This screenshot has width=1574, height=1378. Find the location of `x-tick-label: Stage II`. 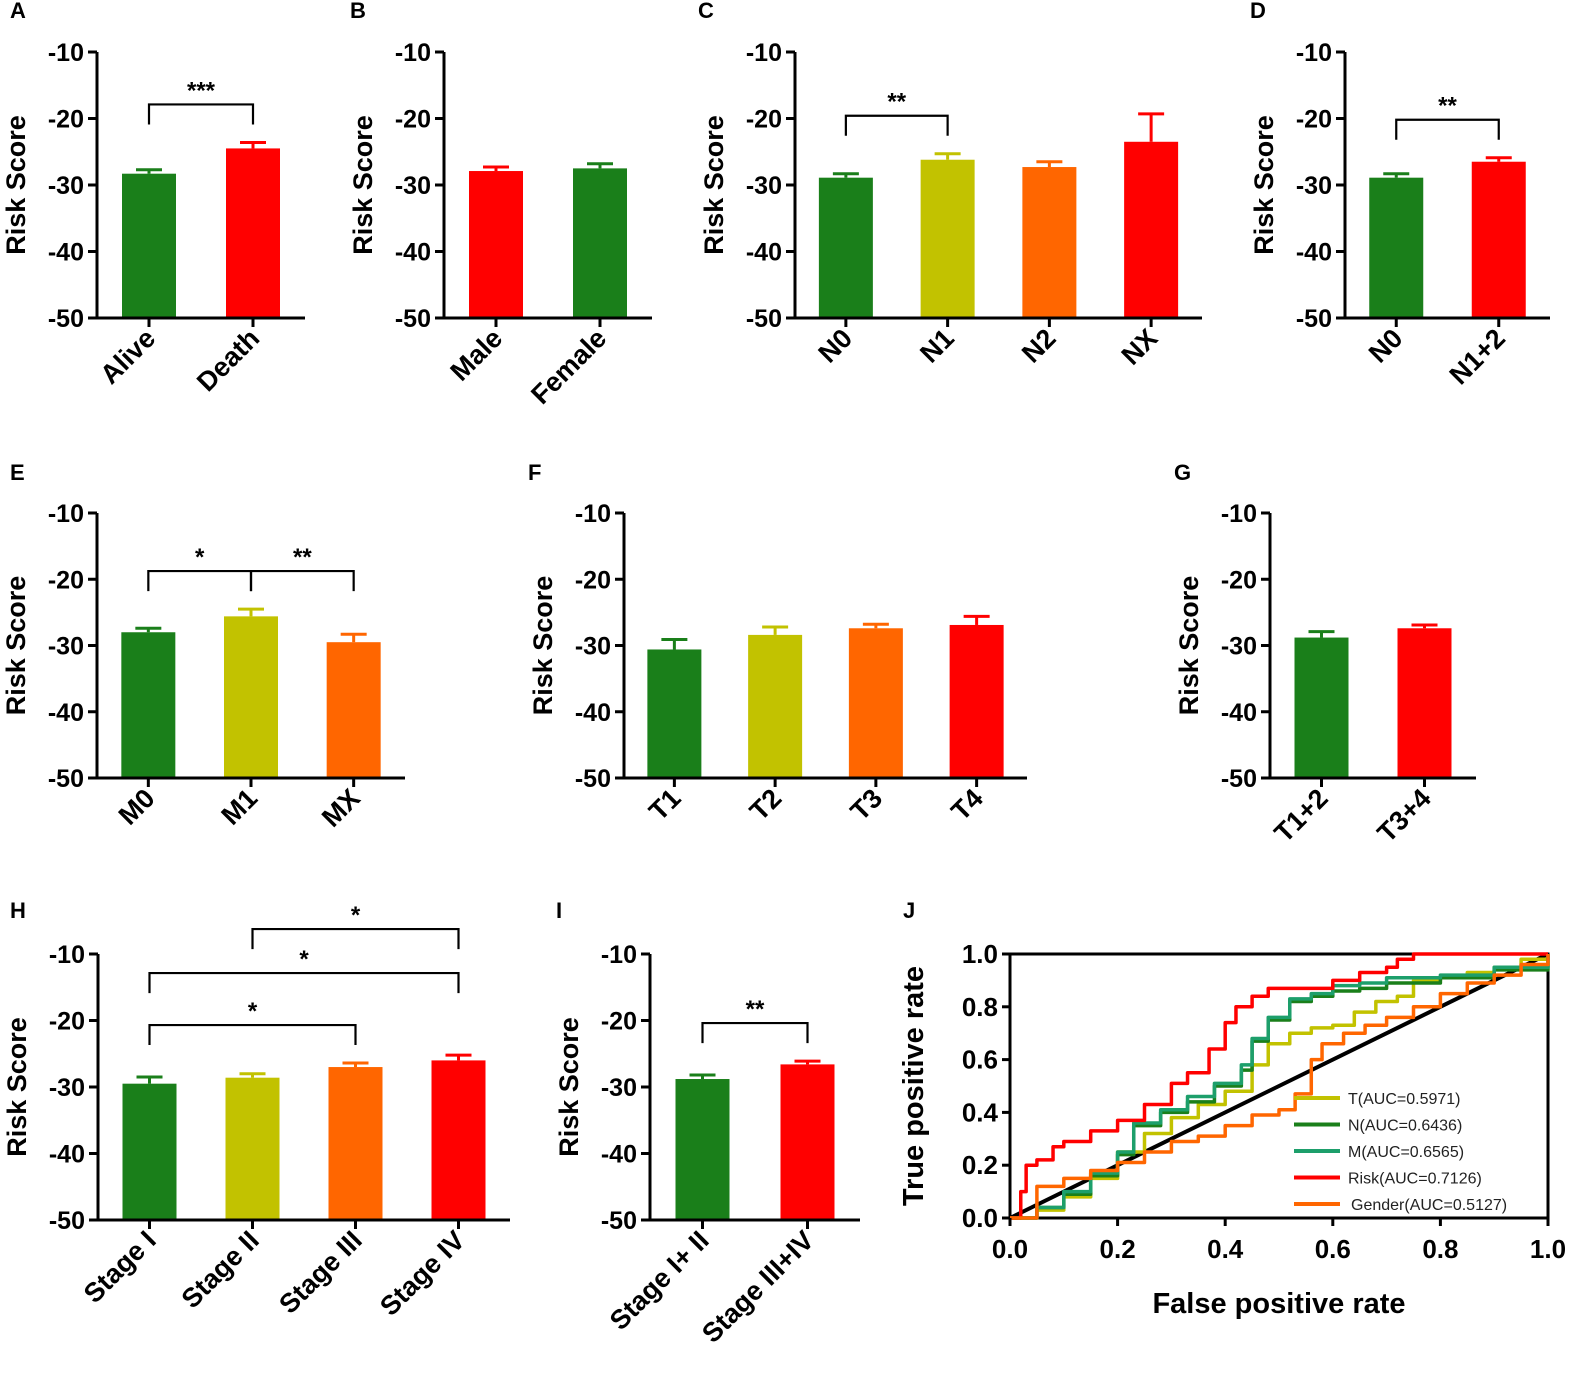

x-tick-label: Stage II is located at coordinates (220, 1269).